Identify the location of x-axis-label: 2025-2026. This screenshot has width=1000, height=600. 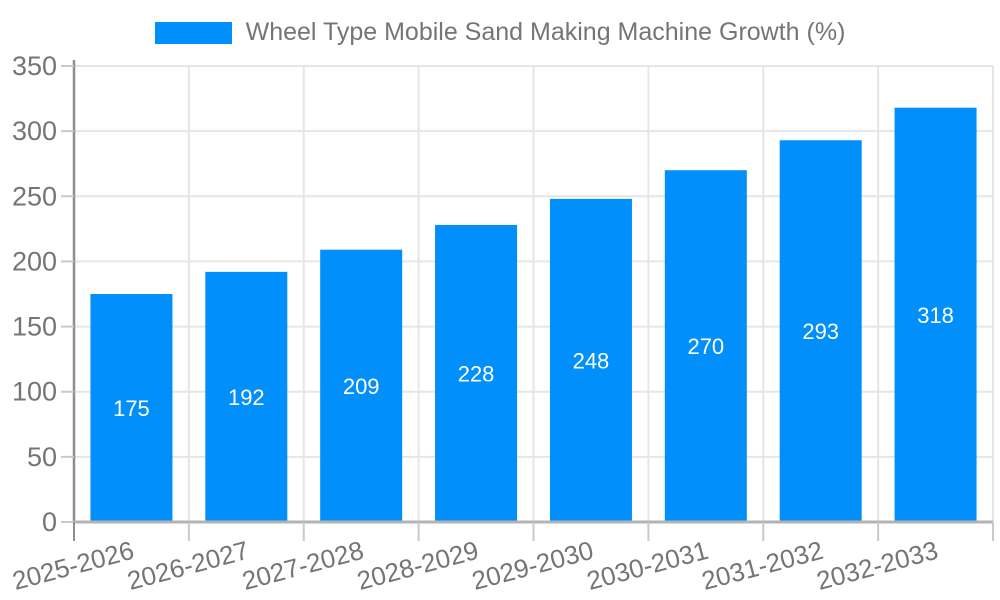
(73, 565).